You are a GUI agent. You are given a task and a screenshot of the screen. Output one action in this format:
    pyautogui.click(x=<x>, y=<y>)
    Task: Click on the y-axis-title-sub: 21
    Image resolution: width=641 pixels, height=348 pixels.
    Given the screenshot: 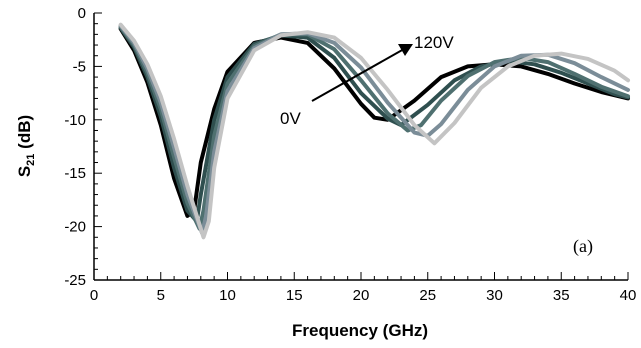 What is the action you would take?
    pyautogui.click(x=31, y=160)
    